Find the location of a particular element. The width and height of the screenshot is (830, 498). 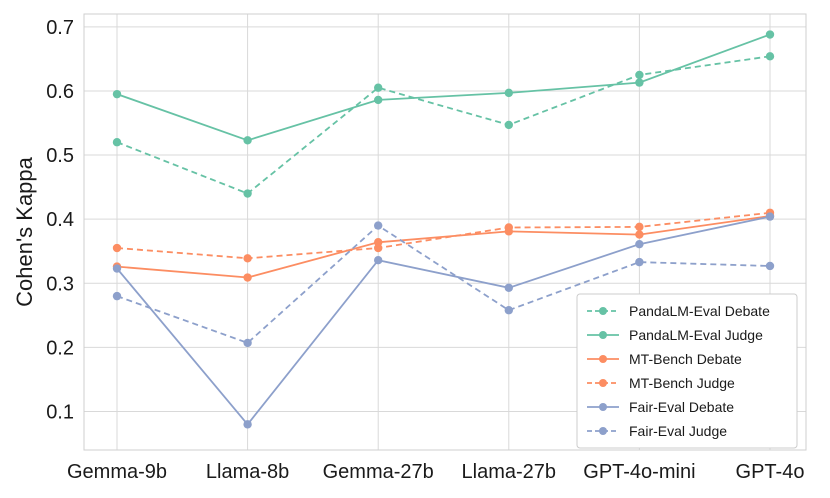

legend-box is located at coordinates (687, 371).